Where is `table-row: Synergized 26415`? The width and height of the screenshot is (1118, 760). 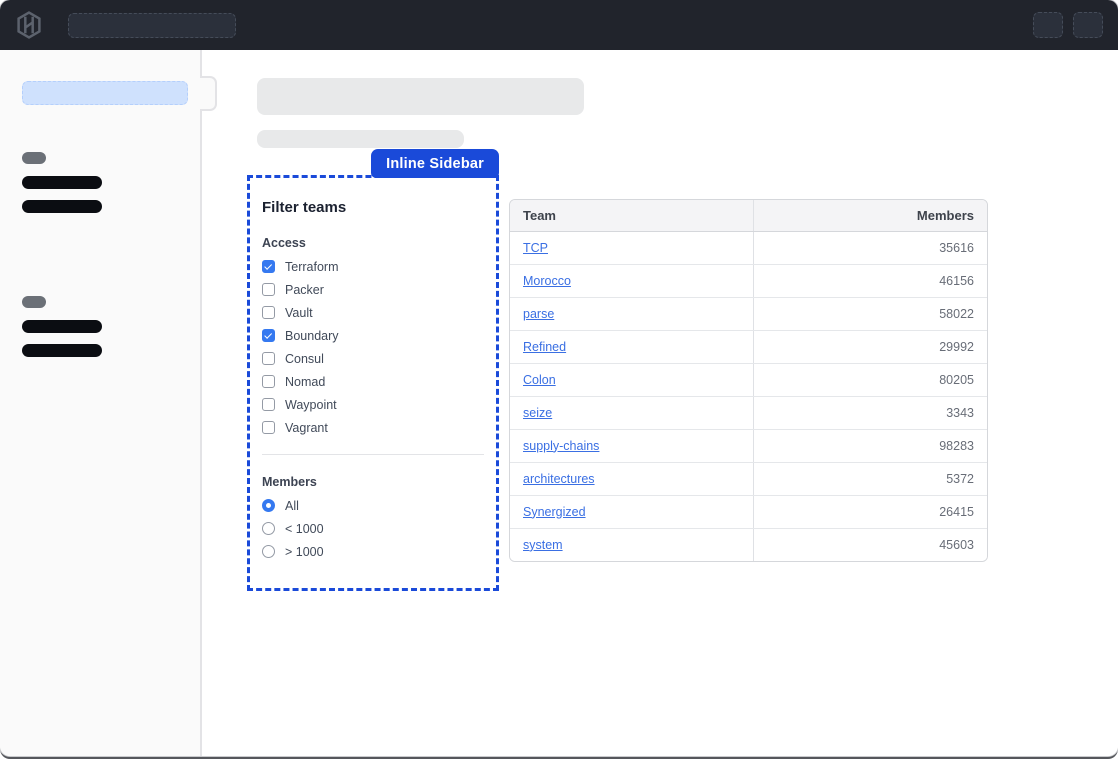 table-row: Synergized 26415 is located at coordinates (748, 512).